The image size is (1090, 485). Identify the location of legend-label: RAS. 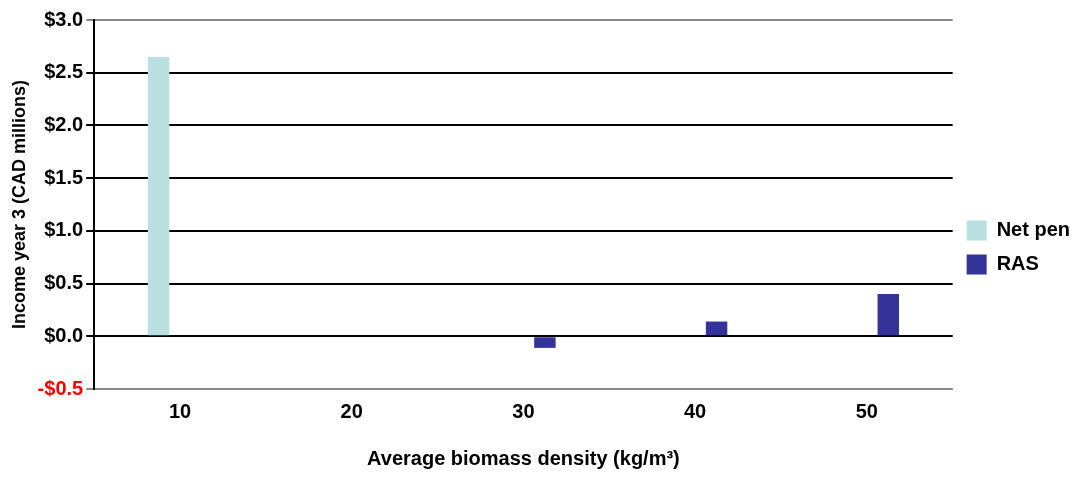
(1017, 263).